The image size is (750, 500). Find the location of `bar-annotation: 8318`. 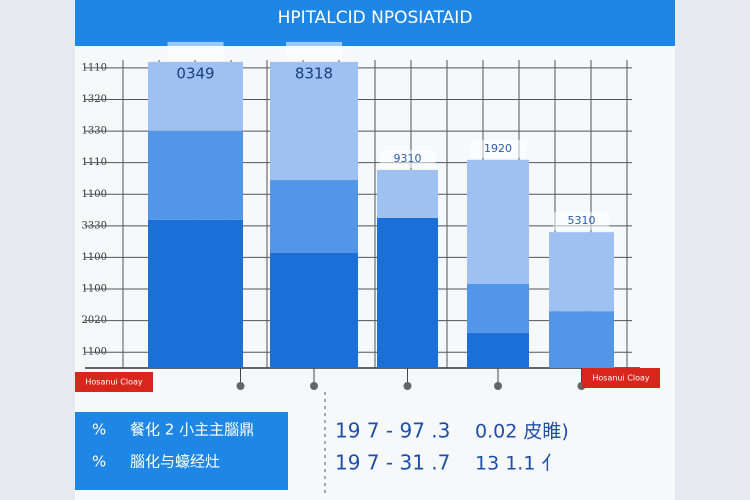

bar-annotation: 8318 is located at coordinates (314, 73).